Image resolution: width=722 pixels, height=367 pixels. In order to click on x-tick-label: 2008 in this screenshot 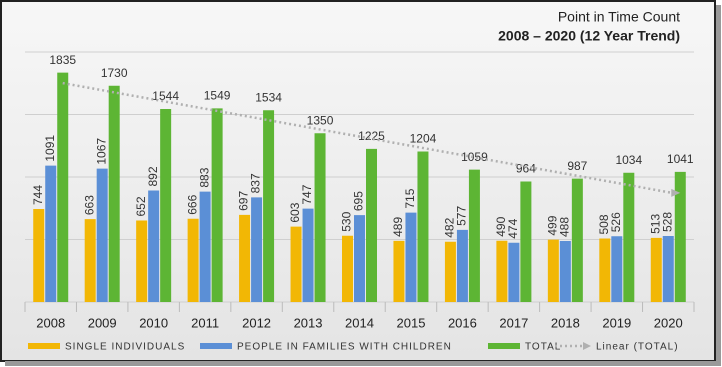, I will do `click(50, 322)`.